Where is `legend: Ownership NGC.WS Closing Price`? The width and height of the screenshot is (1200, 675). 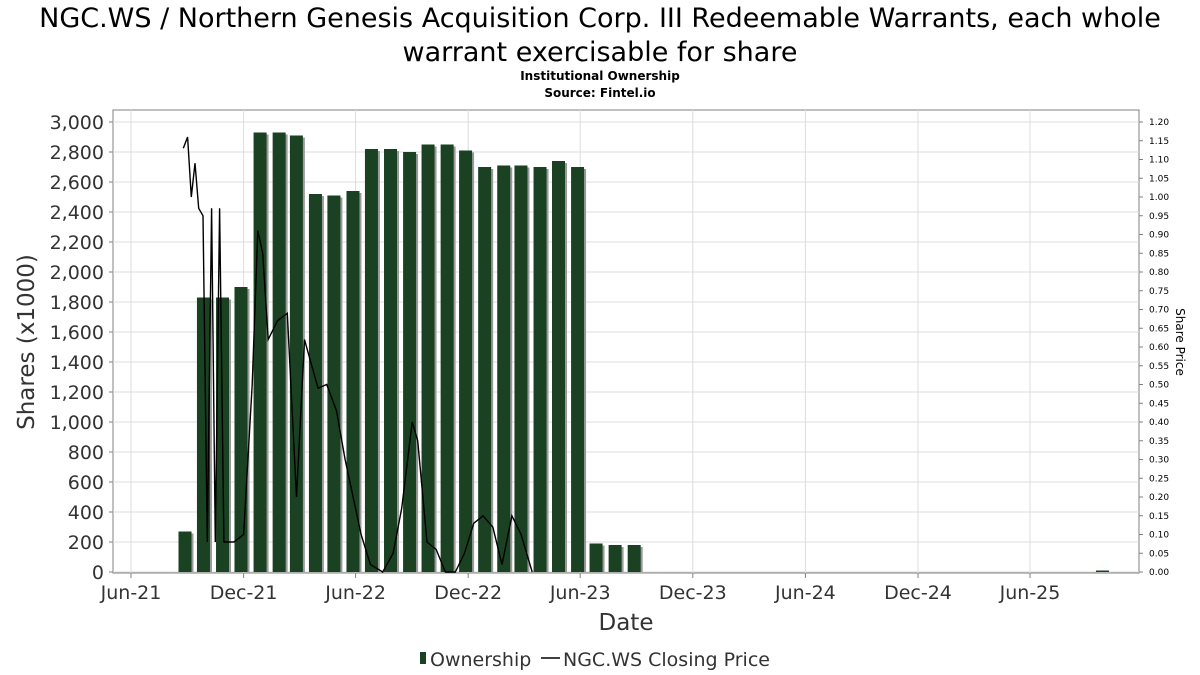
legend: Ownership NGC.WS Closing Price is located at coordinates (595, 660).